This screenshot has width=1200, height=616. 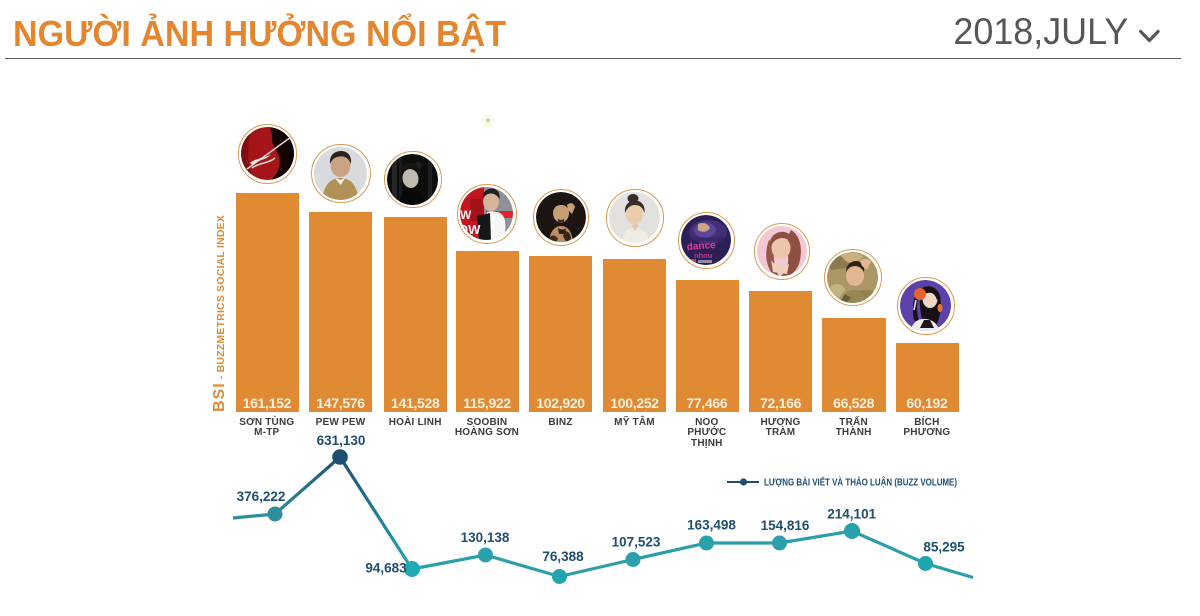 I want to click on svg-text: 130,138, so click(x=485, y=537).